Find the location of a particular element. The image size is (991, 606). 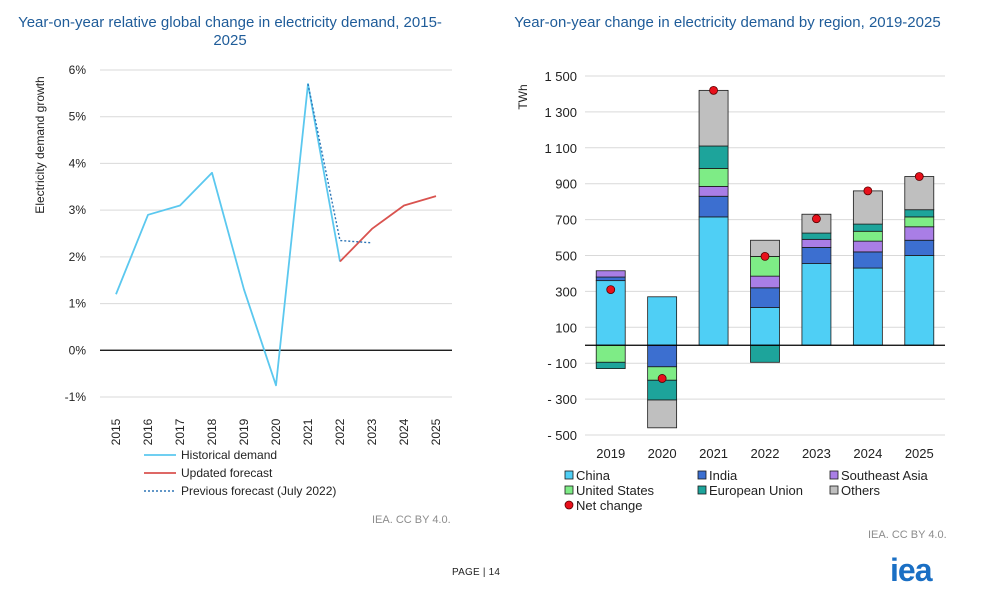

bar-china-2024 is located at coordinates (867, 306).